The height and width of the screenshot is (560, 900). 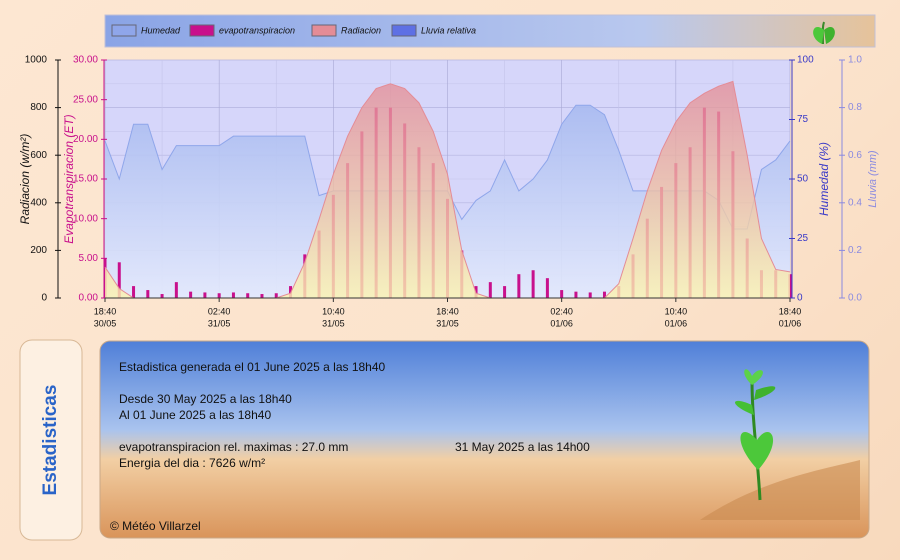 What do you see at coordinates (85, 99) in the screenshot?
I see `tick-label: 25.00` at bounding box center [85, 99].